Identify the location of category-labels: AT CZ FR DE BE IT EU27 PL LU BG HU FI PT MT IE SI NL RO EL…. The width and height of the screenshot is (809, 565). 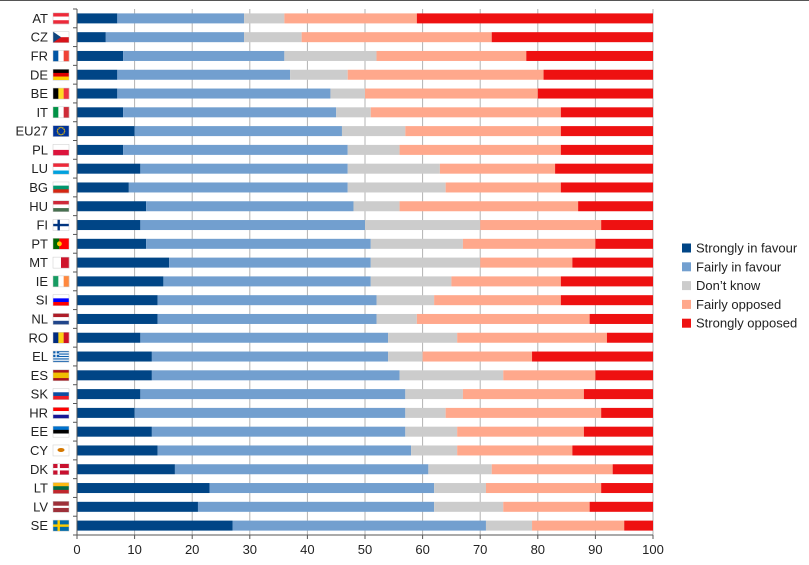
(31, 272).